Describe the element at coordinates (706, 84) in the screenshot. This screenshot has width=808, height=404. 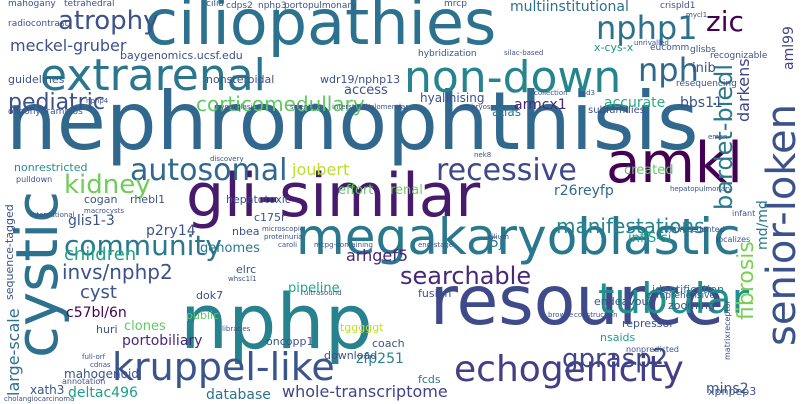
I see `word: resequencing` at that location.